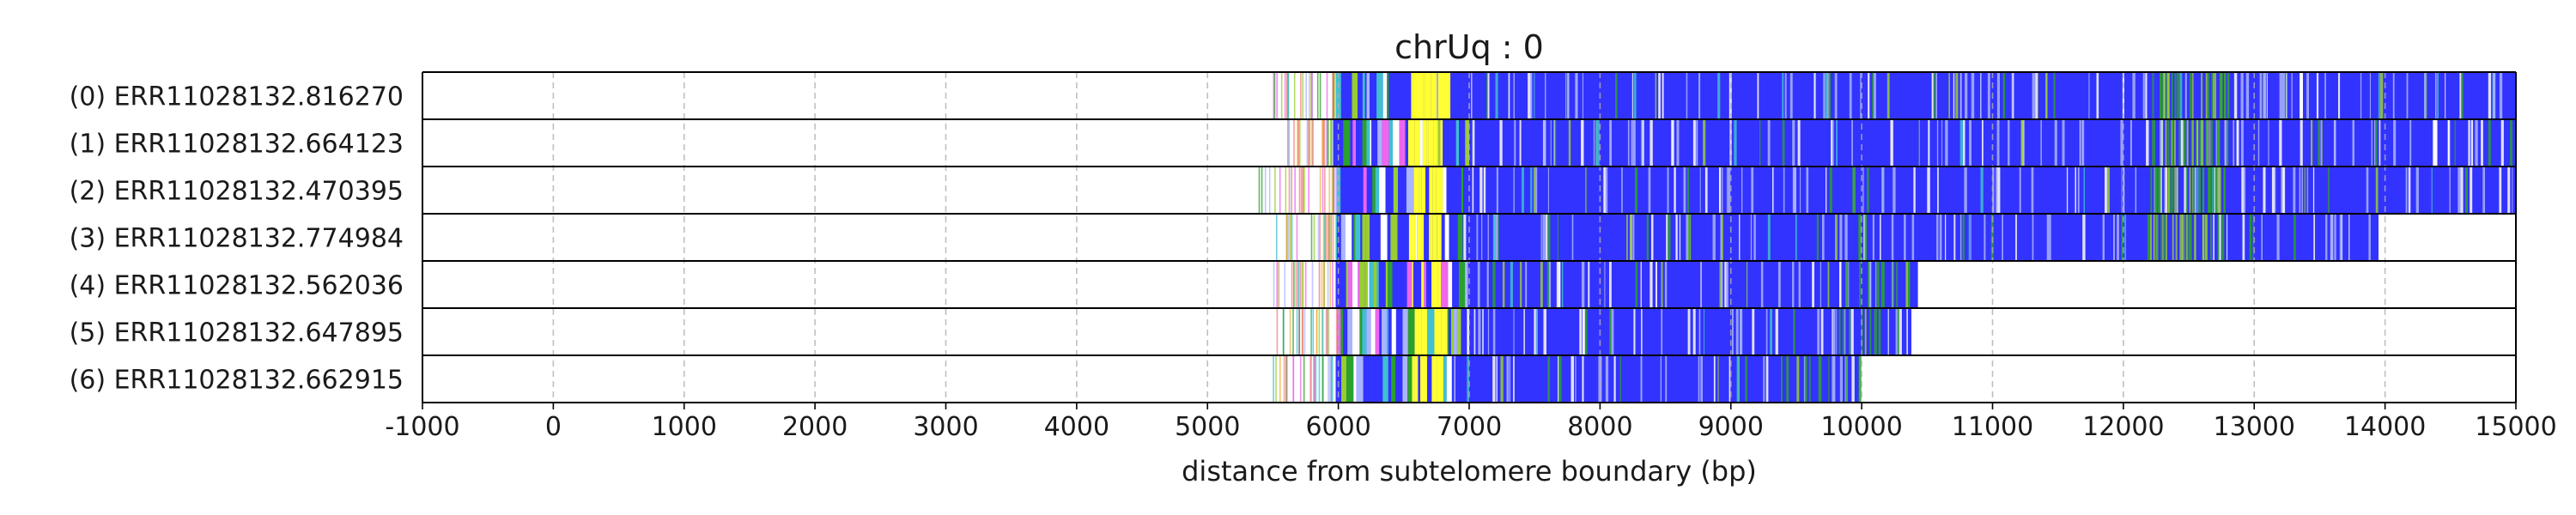 The height and width of the screenshot is (515, 2576). What do you see at coordinates (237, 381) in the screenshot?
I see `read-label: (6) ERR11028132.662915` at bounding box center [237, 381].